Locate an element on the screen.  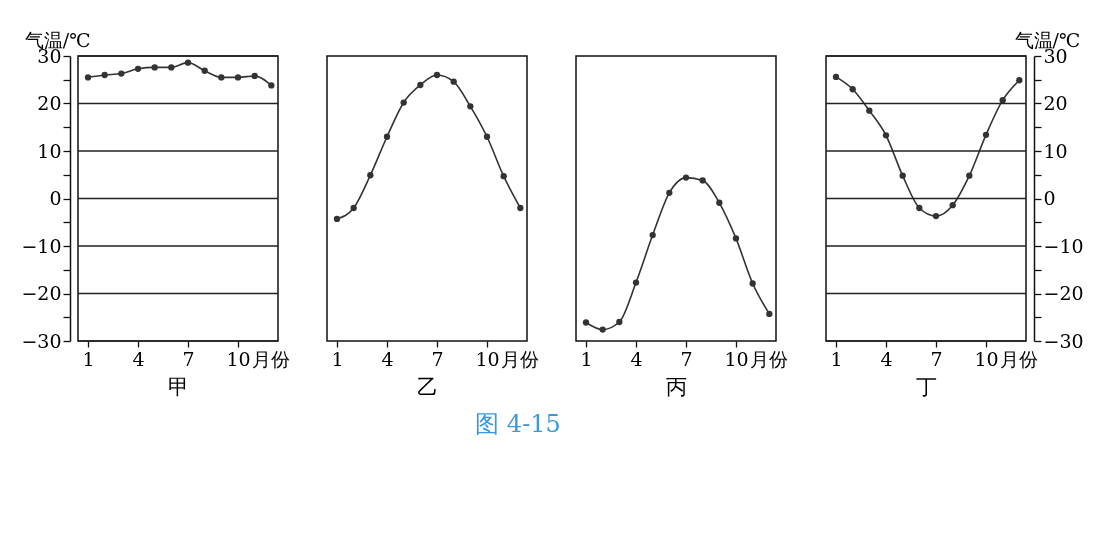
y-tick-label: 0 is located at coordinates (55, 198).